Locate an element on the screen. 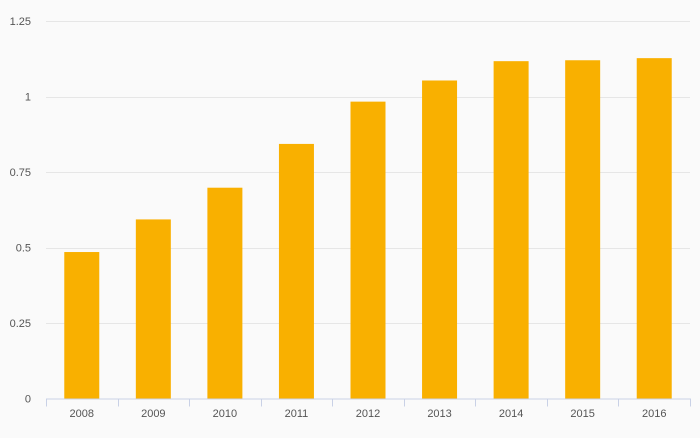  bar-2015 is located at coordinates (583, 229).